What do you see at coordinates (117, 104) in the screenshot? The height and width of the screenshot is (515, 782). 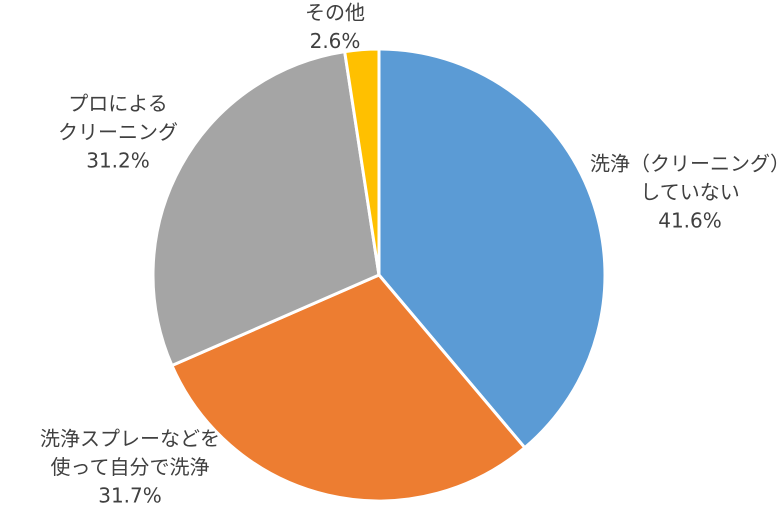 I see `slice-label: プロによる` at bounding box center [117, 104].